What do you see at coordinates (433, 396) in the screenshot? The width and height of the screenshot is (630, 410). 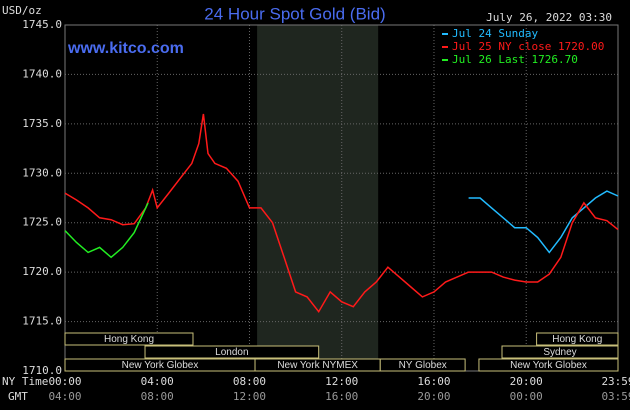 I see `x2-tick-label: 20:00` at bounding box center [433, 396].